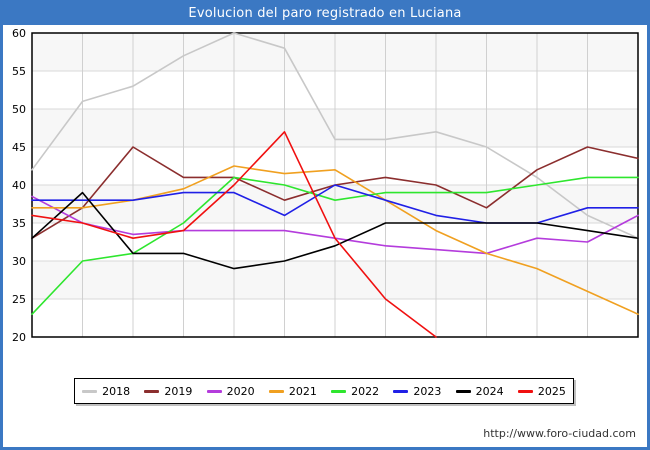  Describe the element at coordinates (436, 345) in the screenshot. I see `x-axis-tick-label: AGO` at that location.